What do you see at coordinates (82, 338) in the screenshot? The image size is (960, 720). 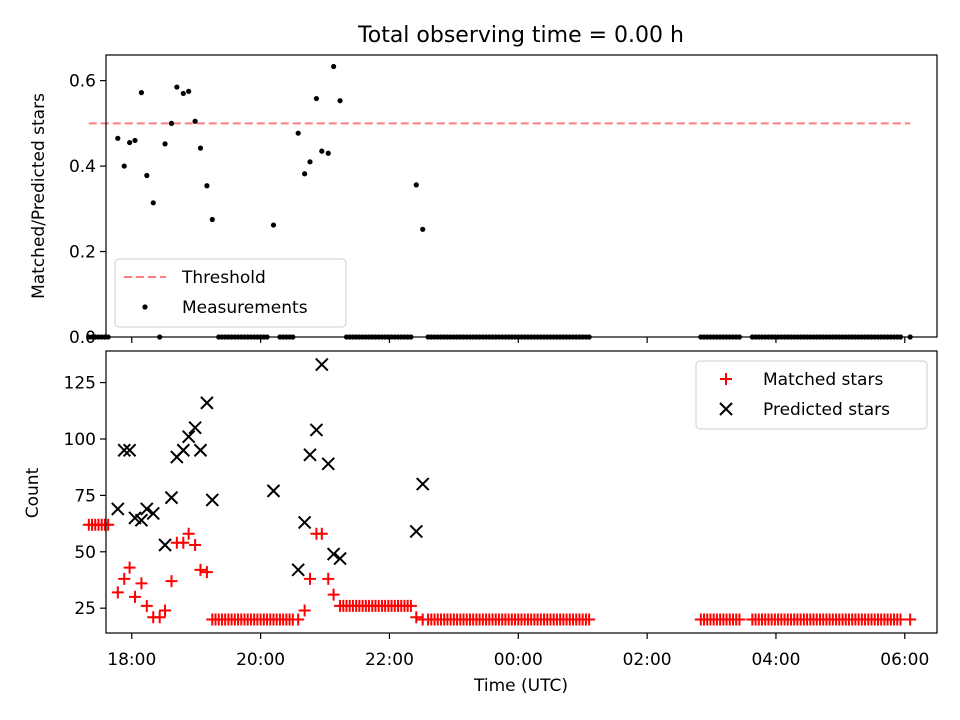 I see `top-ytick-label: 0.0` at bounding box center [82, 338].